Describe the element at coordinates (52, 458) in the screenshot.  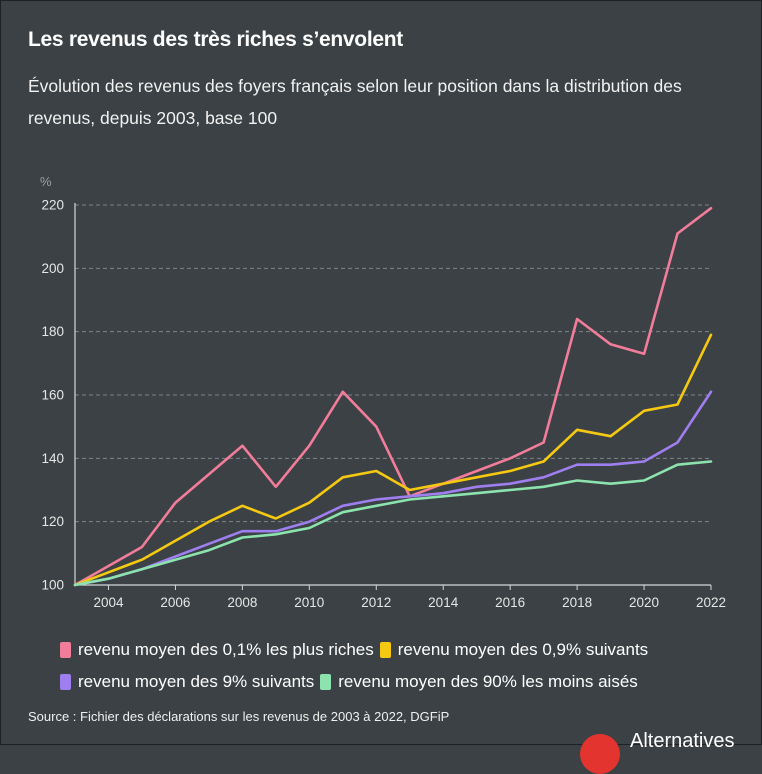
I see `y-tick-label: 140` at that location.